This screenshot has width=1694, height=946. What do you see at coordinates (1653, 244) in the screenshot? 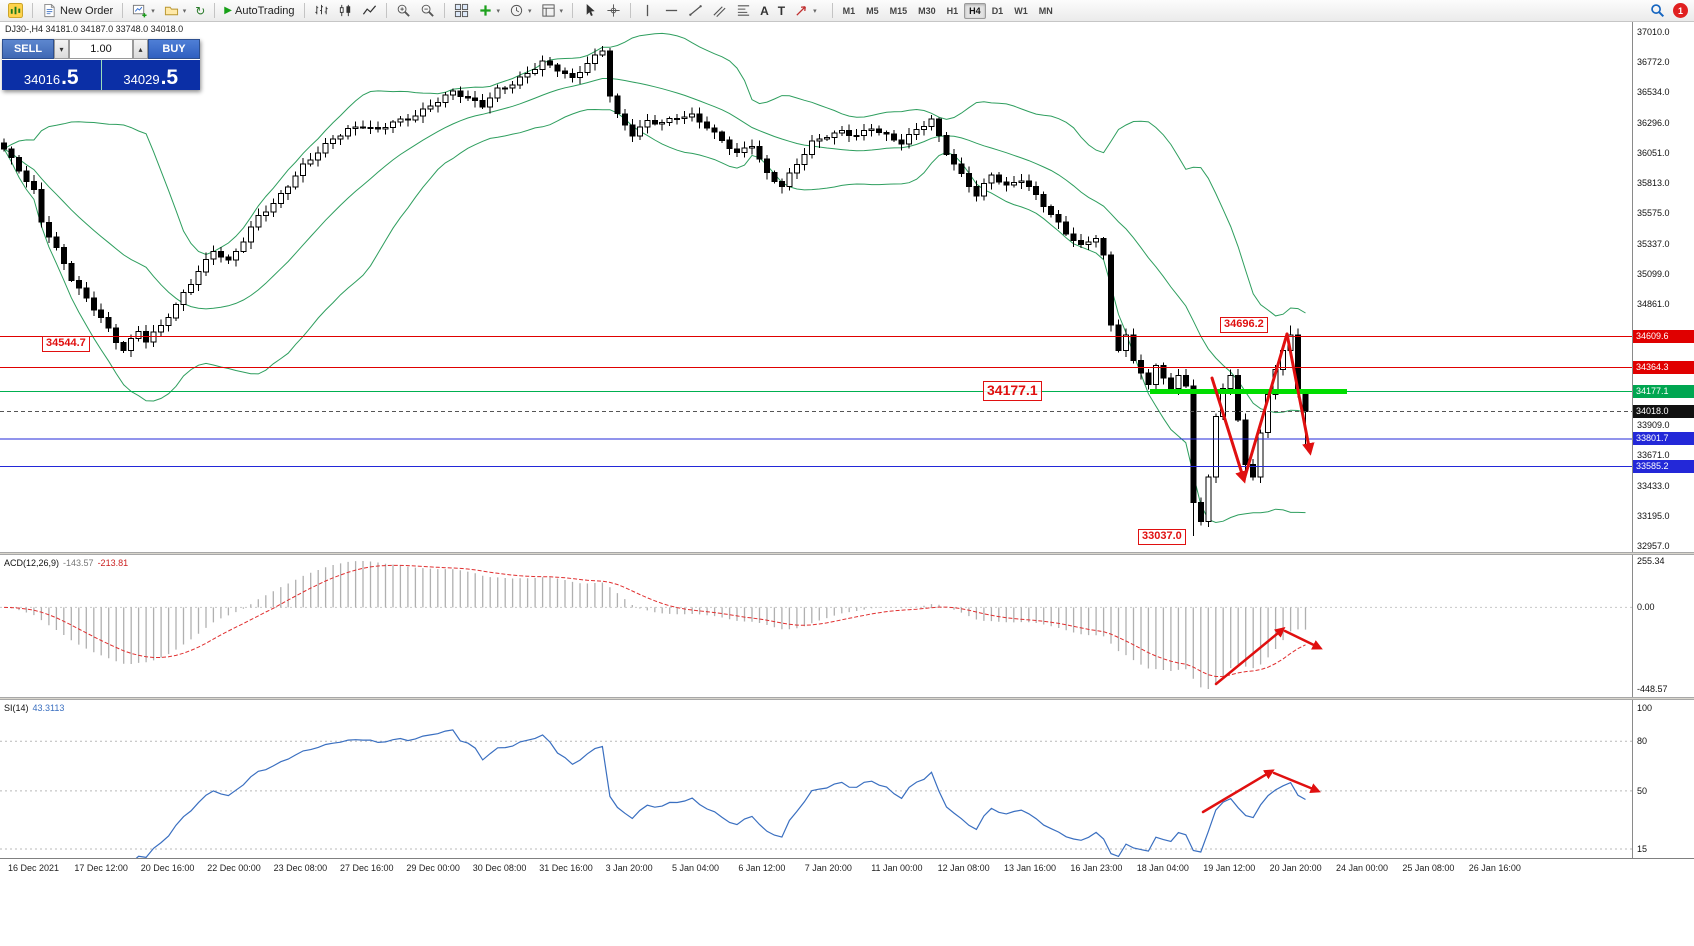
I see `price-axis-label: 35337.0` at bounding box center [1653, 244].